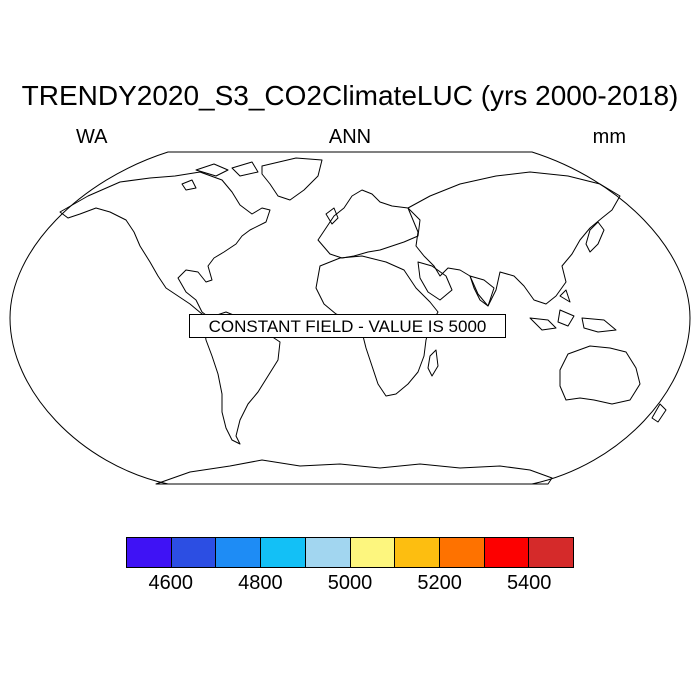 The width and height of the screenshot is (700, 700). I want to click on se-asia-islands-coastline, so click(573, 311).